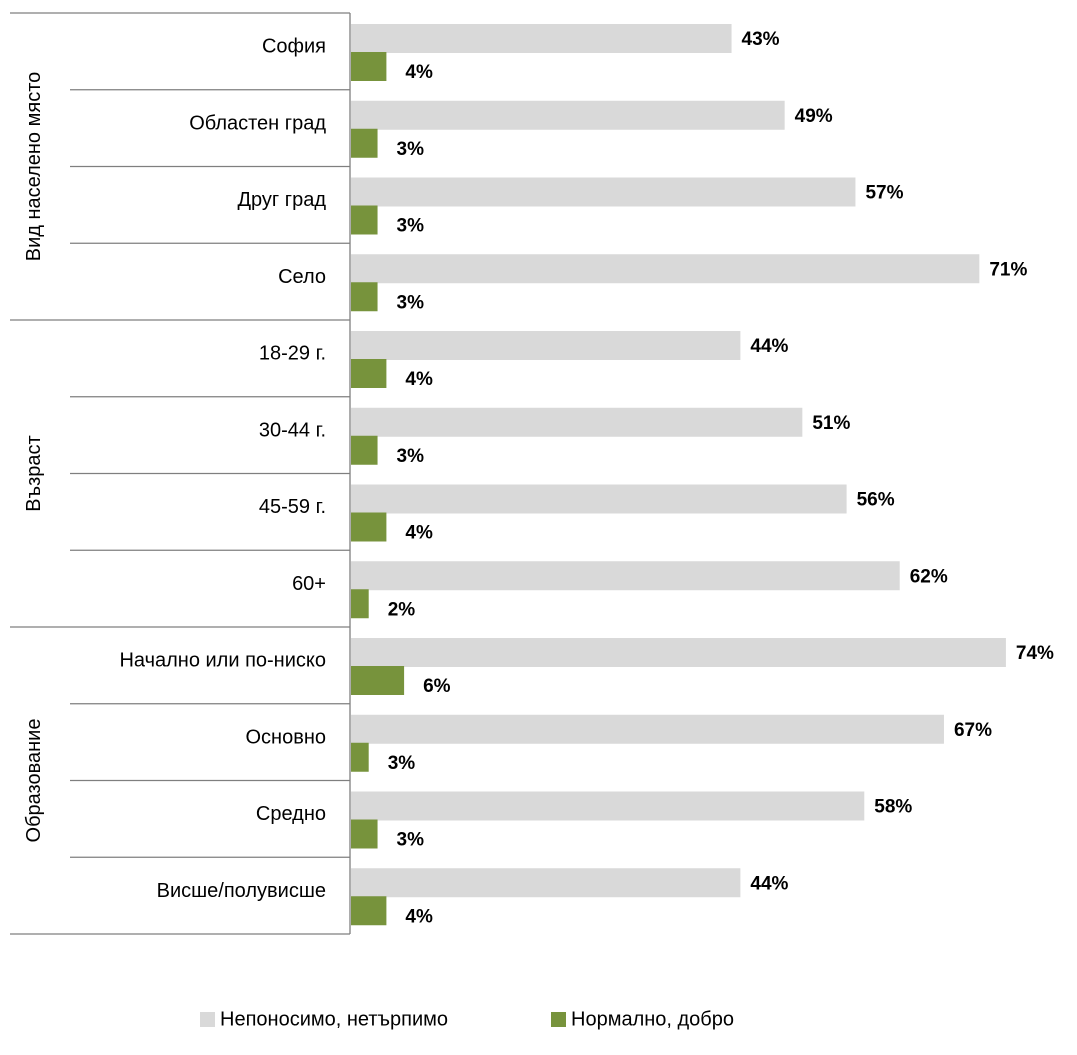 The image size is (1077, 1055). I want to click on data-label: 51%, so click(831, 423).